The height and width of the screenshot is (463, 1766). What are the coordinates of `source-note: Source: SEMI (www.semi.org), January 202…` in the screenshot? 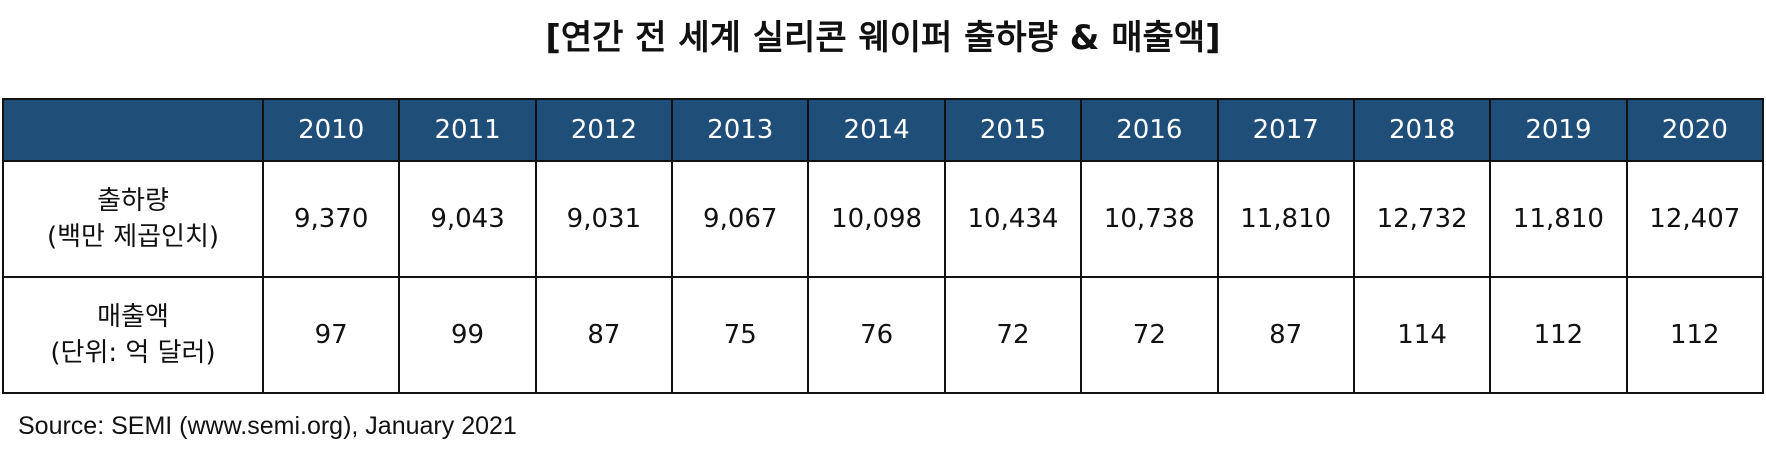 It's located at (267, 426).